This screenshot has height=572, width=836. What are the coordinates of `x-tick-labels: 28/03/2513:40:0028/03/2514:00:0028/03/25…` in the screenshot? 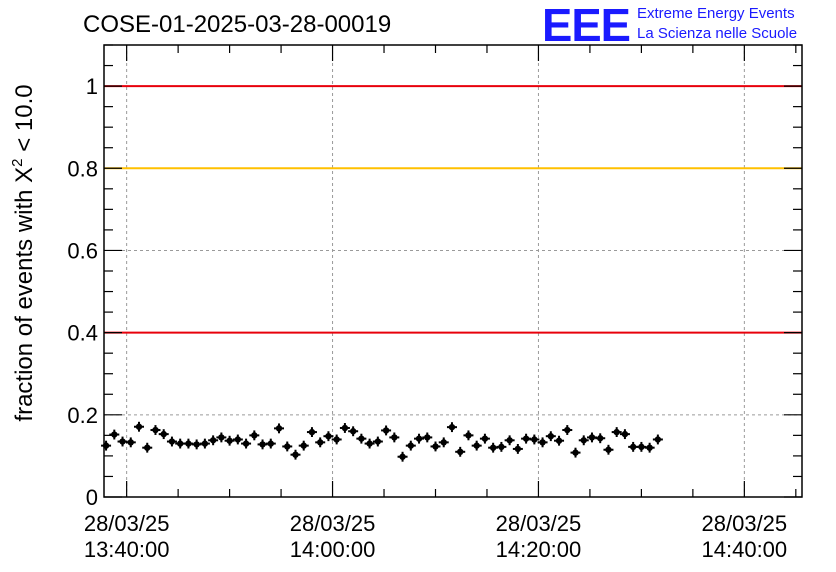 It's located at (435, 536).